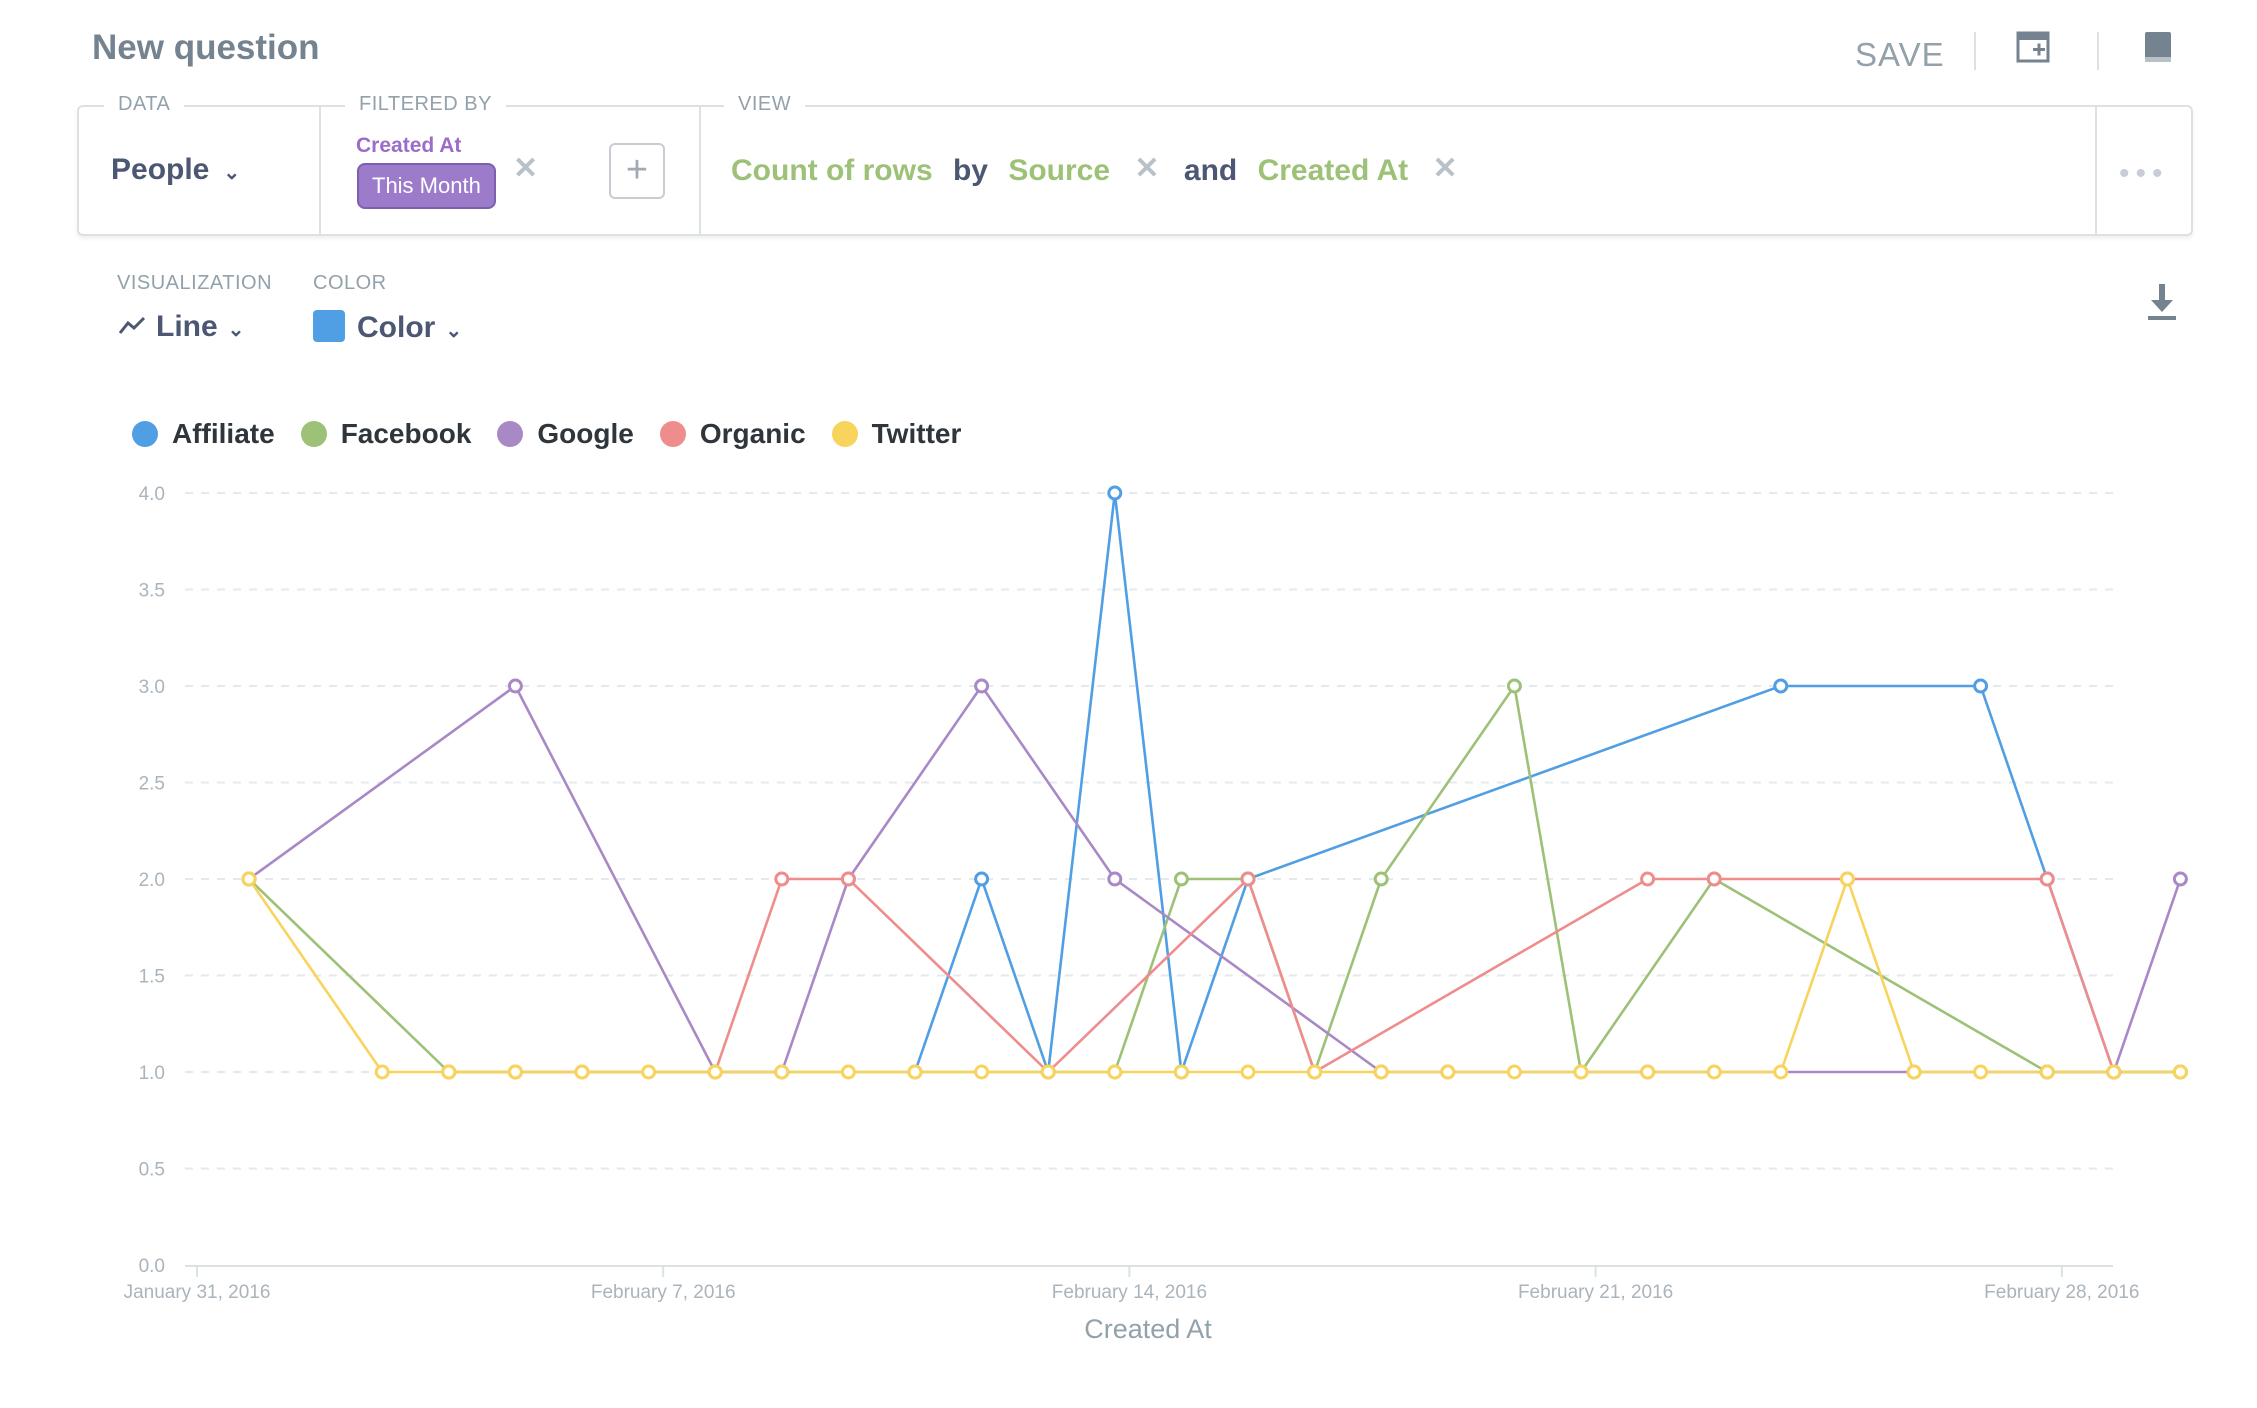 This screenshot has width=2257, height=1408. Describe the element at coordinates (2098, 51) in the screenshot. I see `header-divider` at that location.